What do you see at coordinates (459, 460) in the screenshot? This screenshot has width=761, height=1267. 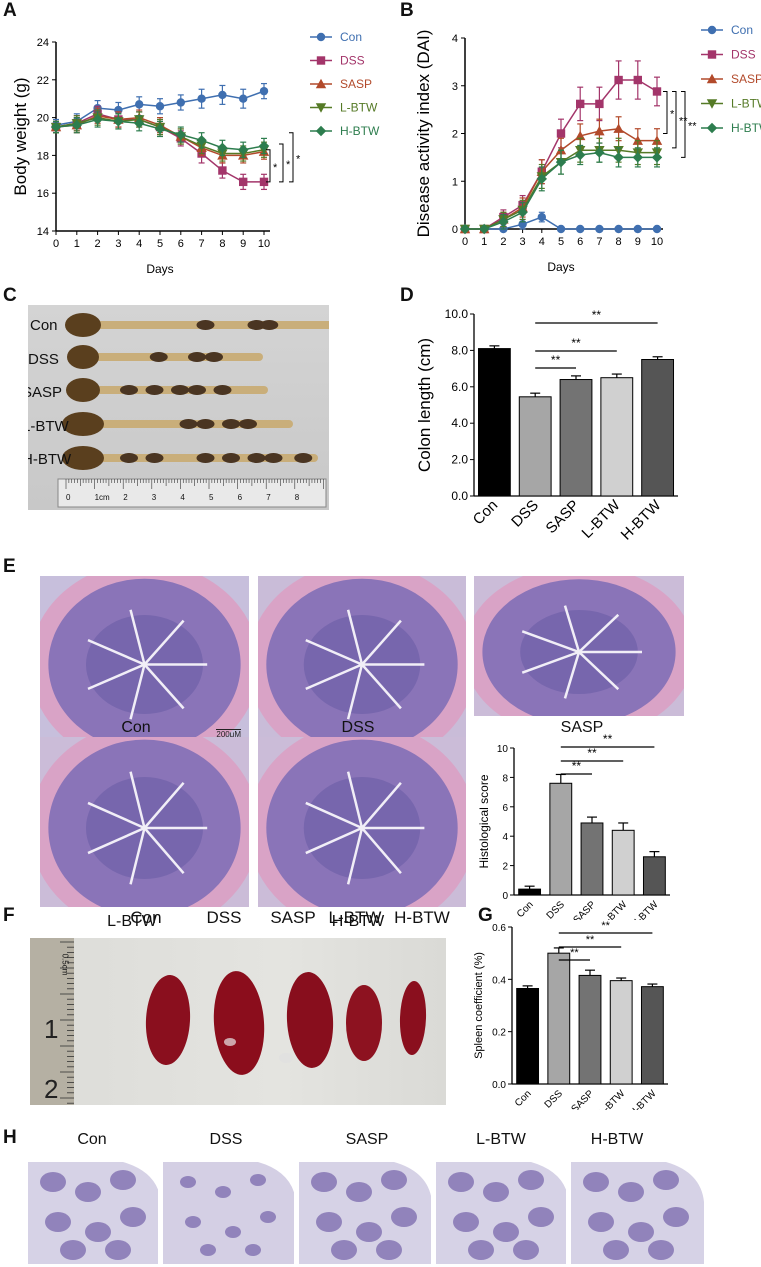 I see `y-tick-label: 2.0` at bounding box center [459, 460].